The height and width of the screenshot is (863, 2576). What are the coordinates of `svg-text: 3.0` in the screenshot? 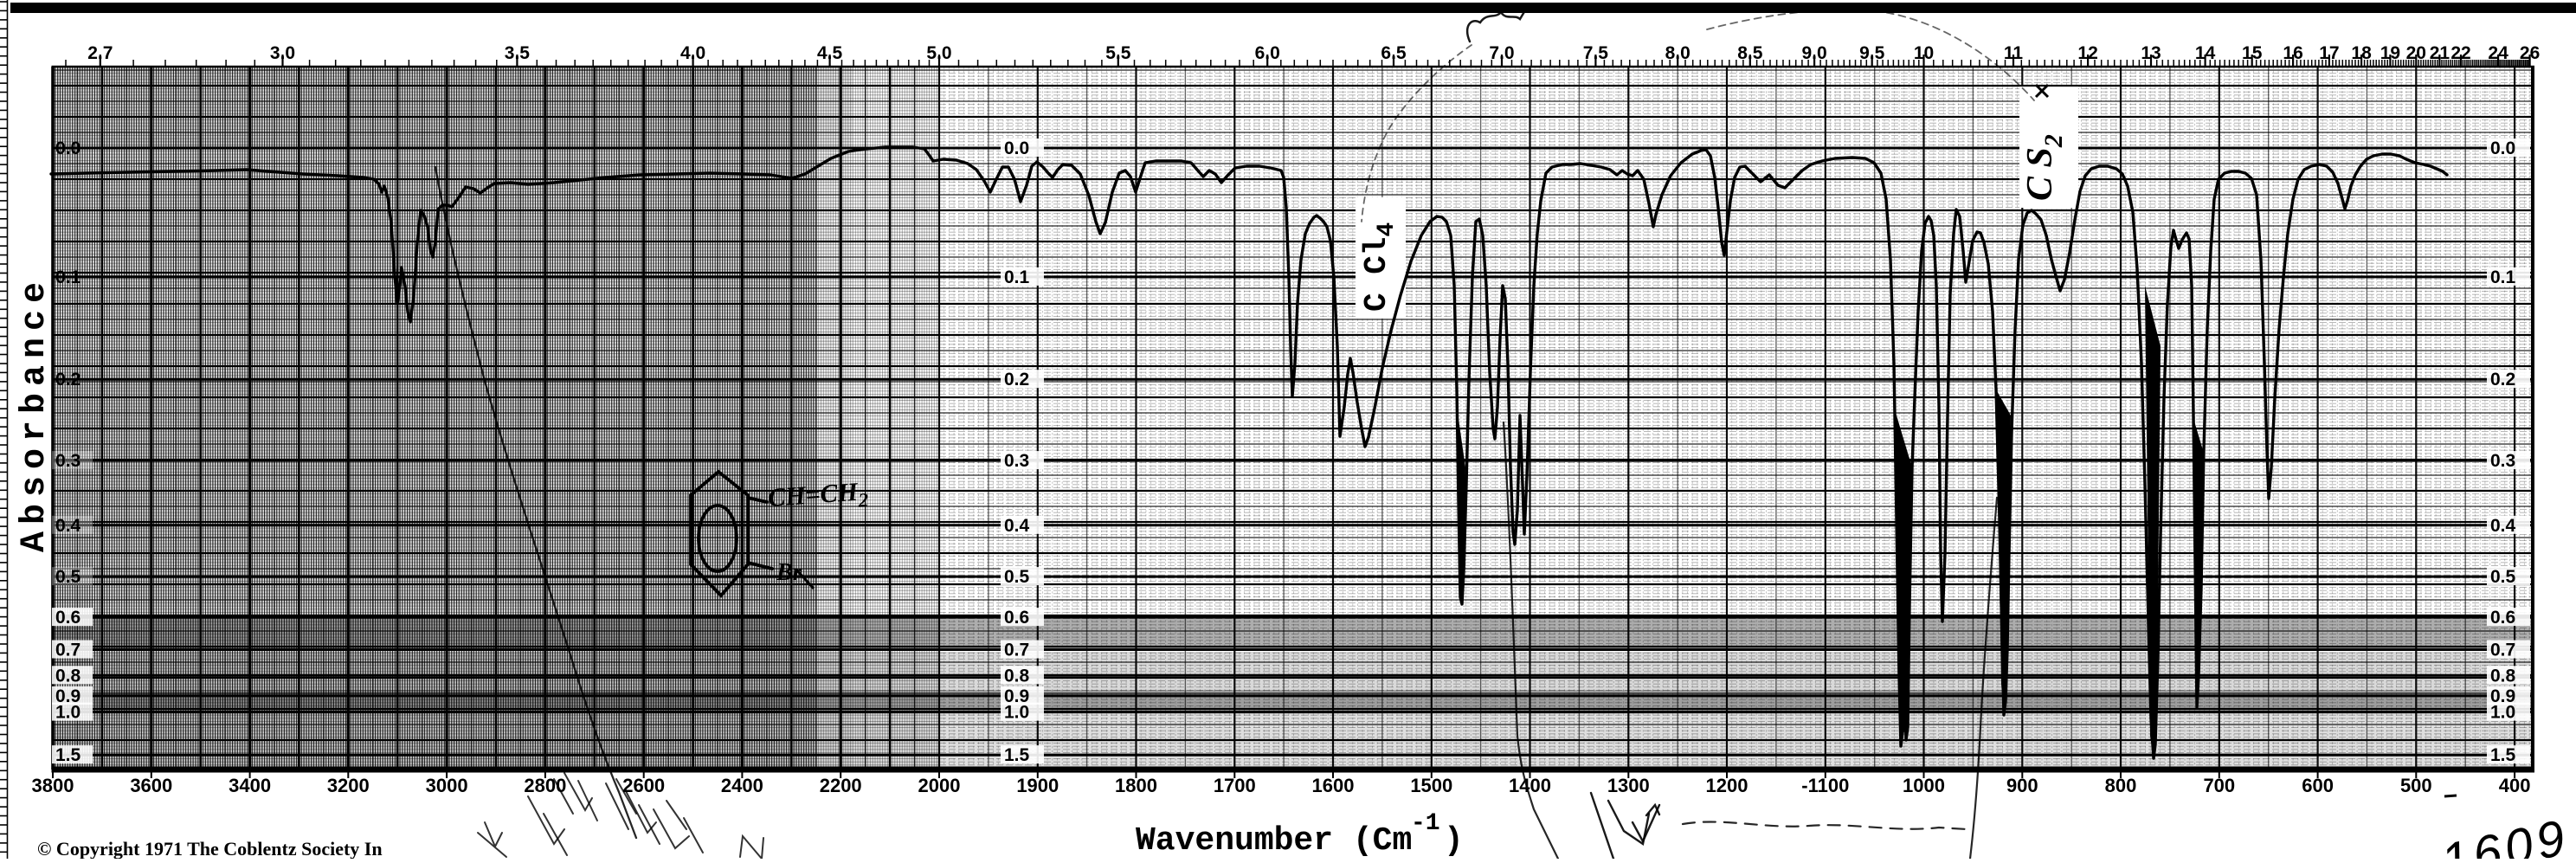 It's located at (282, 53).